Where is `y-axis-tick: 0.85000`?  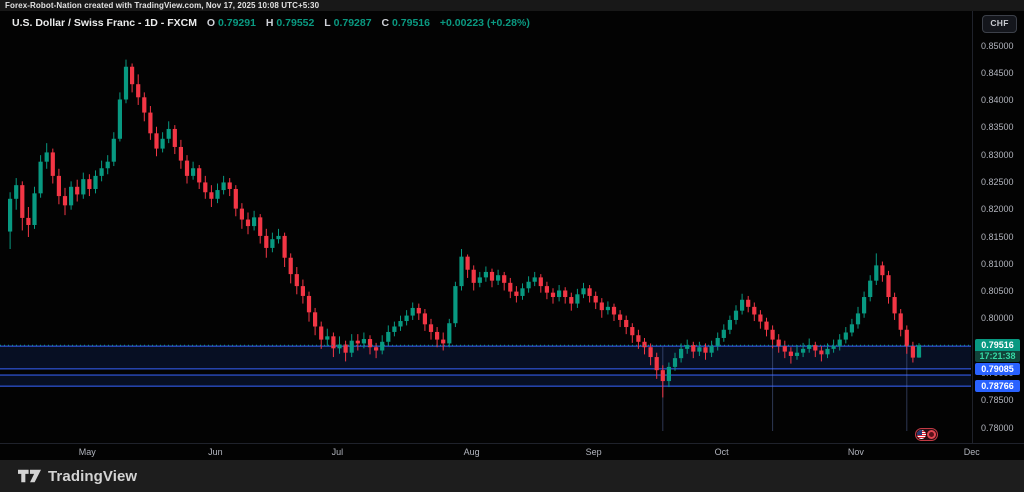
y-axis-tick: 0.85000 is located at coordinates (997, 45).